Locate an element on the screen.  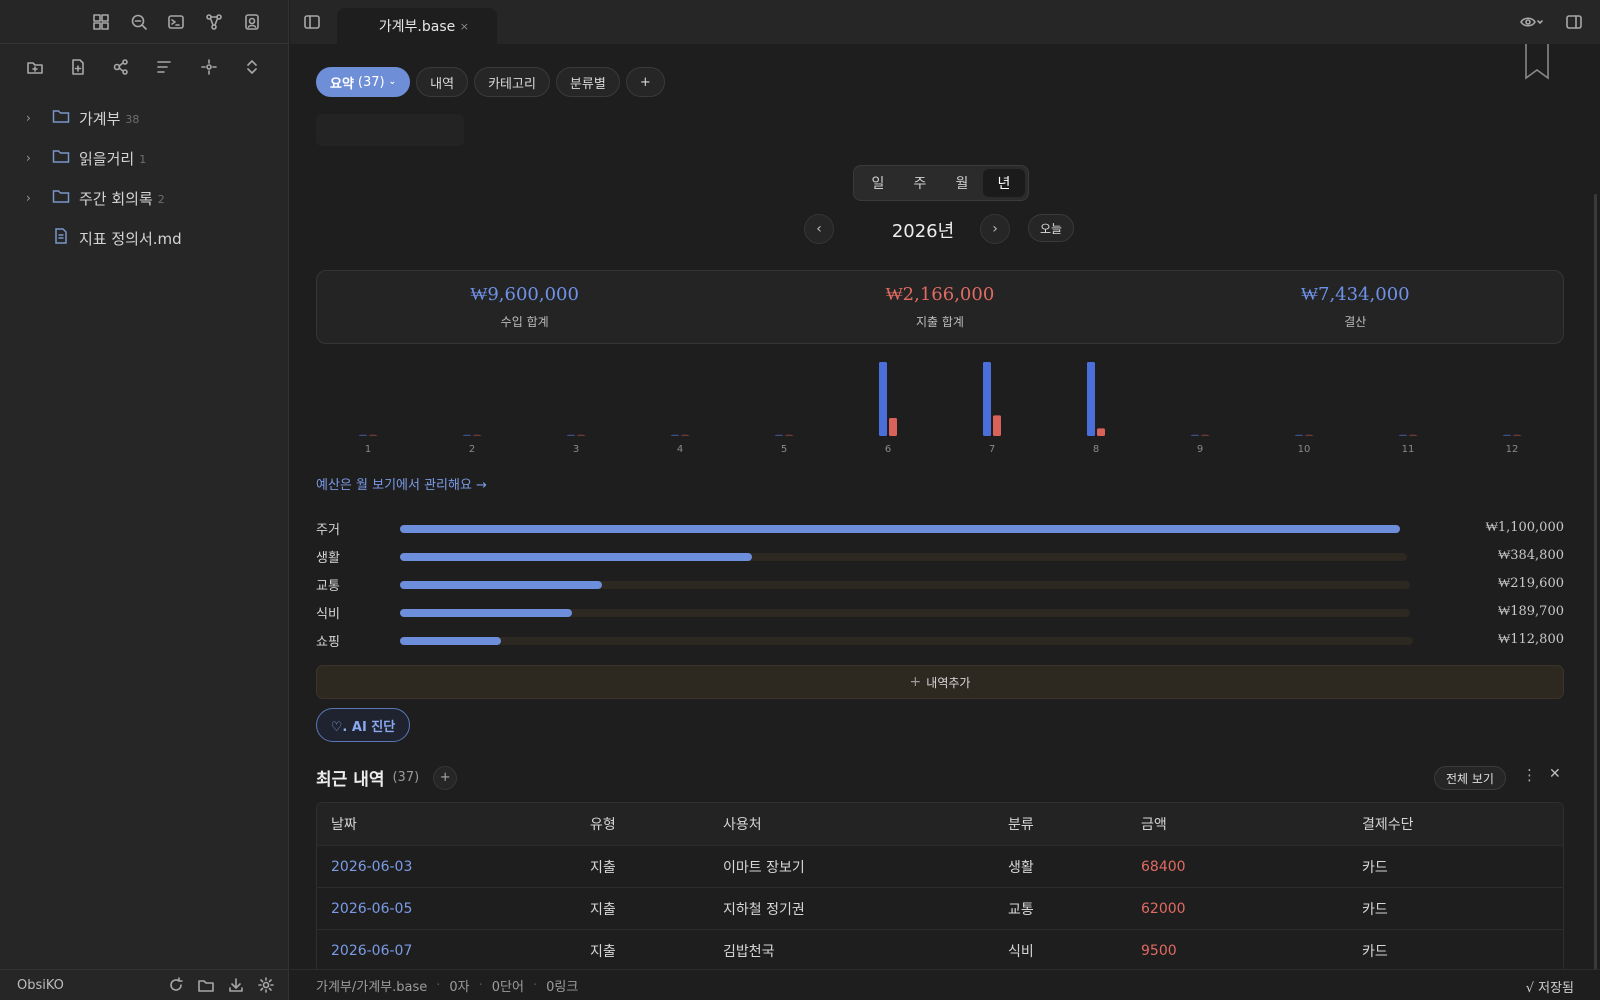
search-icon is located at coordinates (139, 22).